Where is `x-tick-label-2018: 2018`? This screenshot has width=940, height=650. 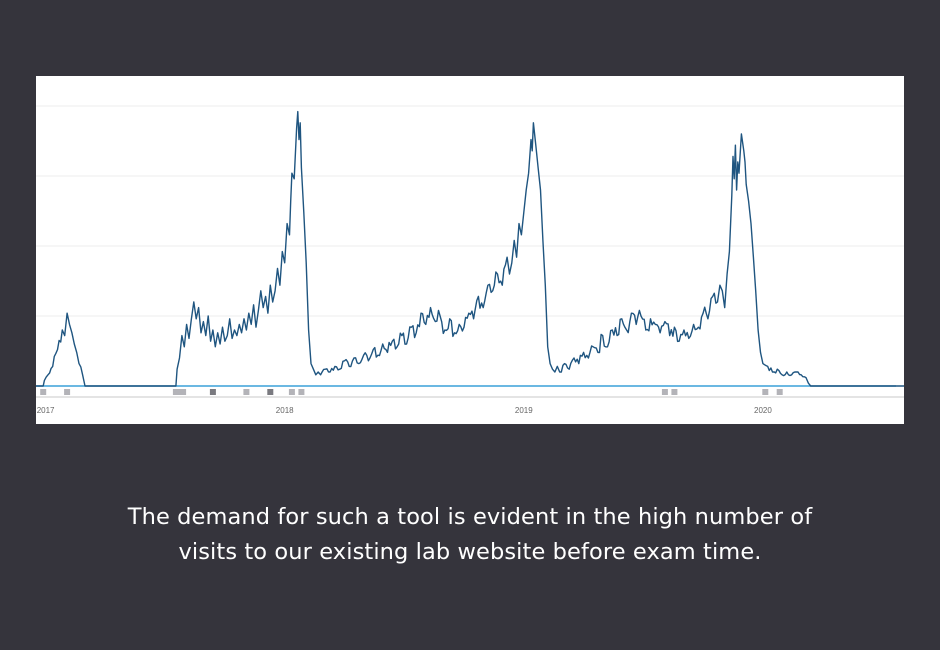 x-tick-label-2018: 2018 is located at coordinates (285, 410).